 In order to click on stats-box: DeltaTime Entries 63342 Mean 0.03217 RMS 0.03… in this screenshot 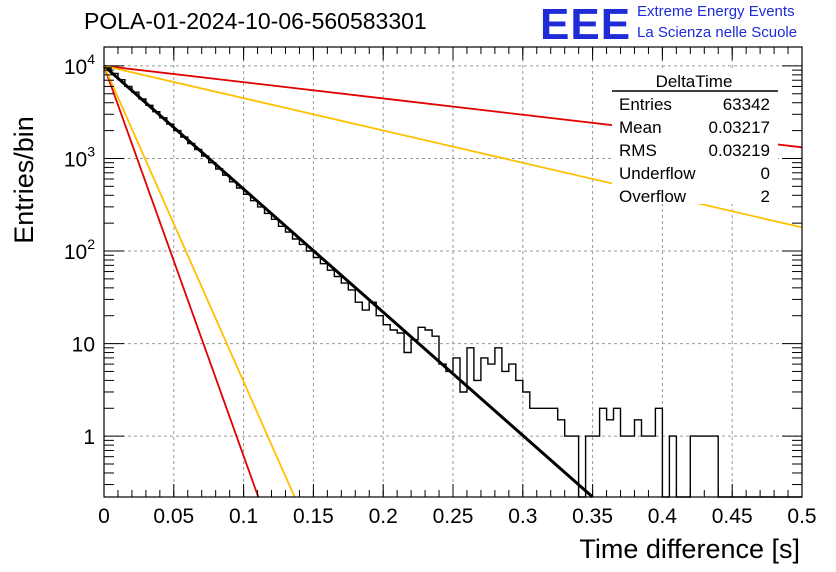, I will do `click(695, 138)`.